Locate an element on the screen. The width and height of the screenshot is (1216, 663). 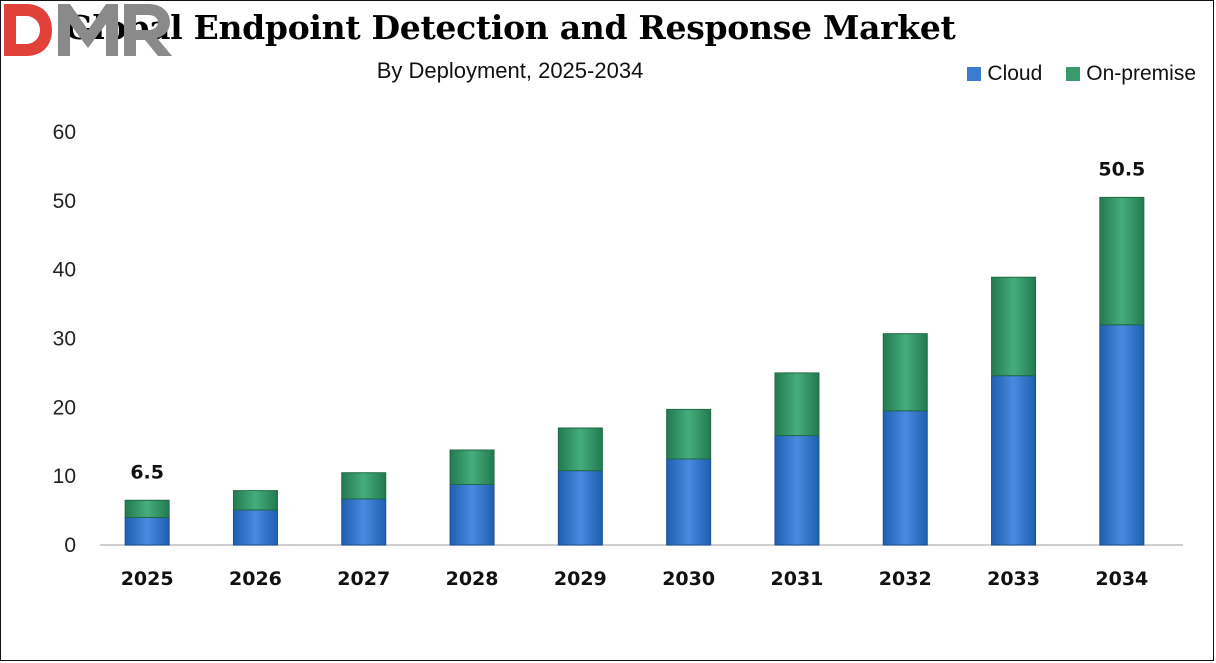
bar-on-premise-2029 is located at coordinates (580, 449).